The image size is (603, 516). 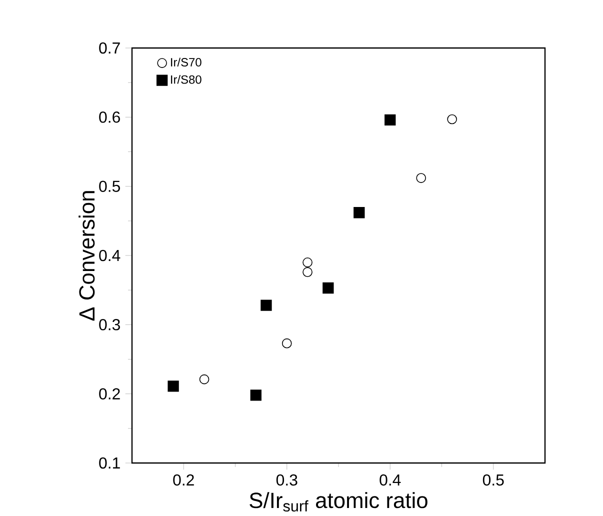 What do you see at coordinates (109, 117) in the screenshot?
I see `y-tick-label: 0.6` at bounding box center [109, 117].